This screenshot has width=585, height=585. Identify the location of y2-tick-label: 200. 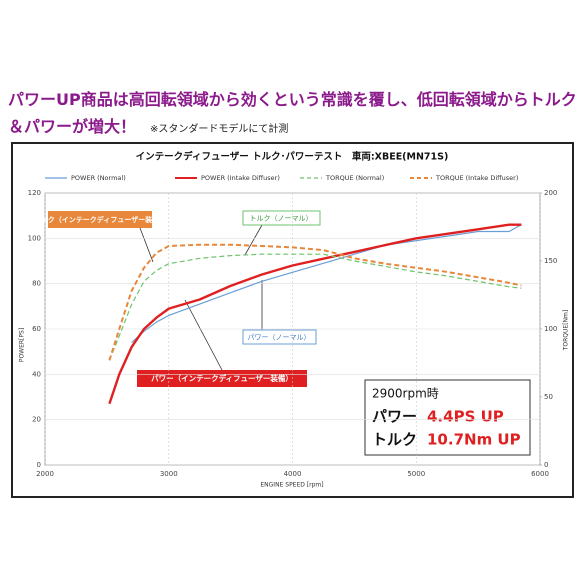
(550, 193).